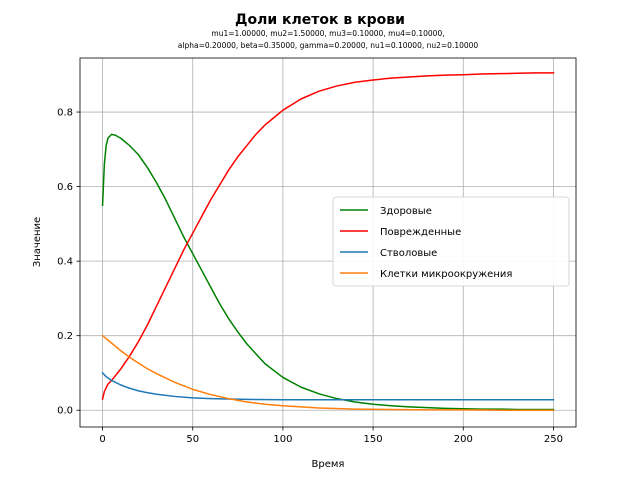 Image resolution: width=640 pixels, height=480 pixels. Describe the element at coordinates (420, 232) in the screenshot. I see `legend-label-damaged: Поврежденные` at that location.